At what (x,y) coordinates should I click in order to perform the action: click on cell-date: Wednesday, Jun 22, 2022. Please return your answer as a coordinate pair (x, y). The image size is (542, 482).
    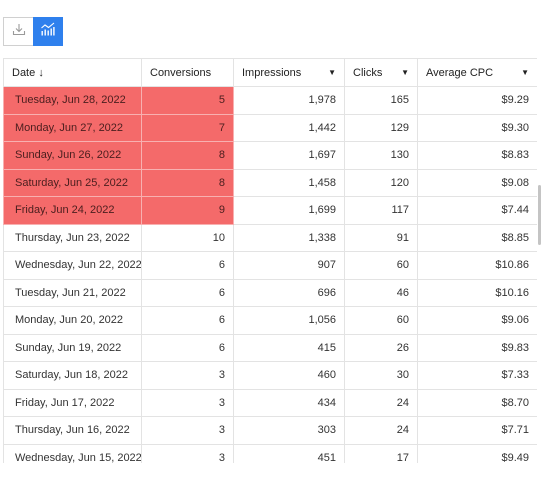
    Looking at the image, I should click on (72, 265).